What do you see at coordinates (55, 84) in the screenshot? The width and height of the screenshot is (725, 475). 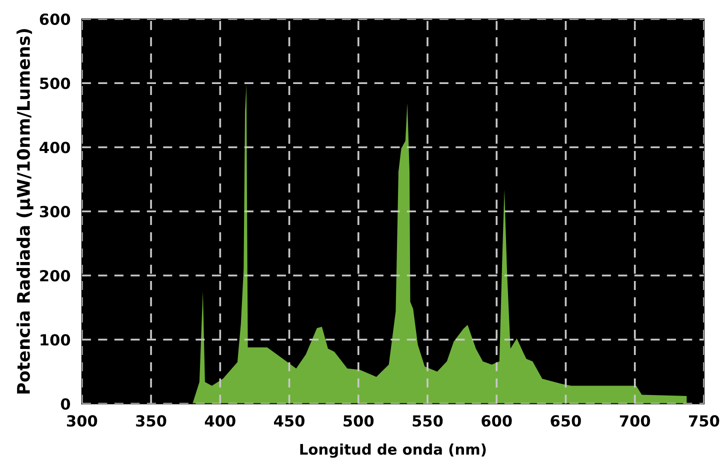 I see `y-tick-label: 500` at bounding box center [55, 84].